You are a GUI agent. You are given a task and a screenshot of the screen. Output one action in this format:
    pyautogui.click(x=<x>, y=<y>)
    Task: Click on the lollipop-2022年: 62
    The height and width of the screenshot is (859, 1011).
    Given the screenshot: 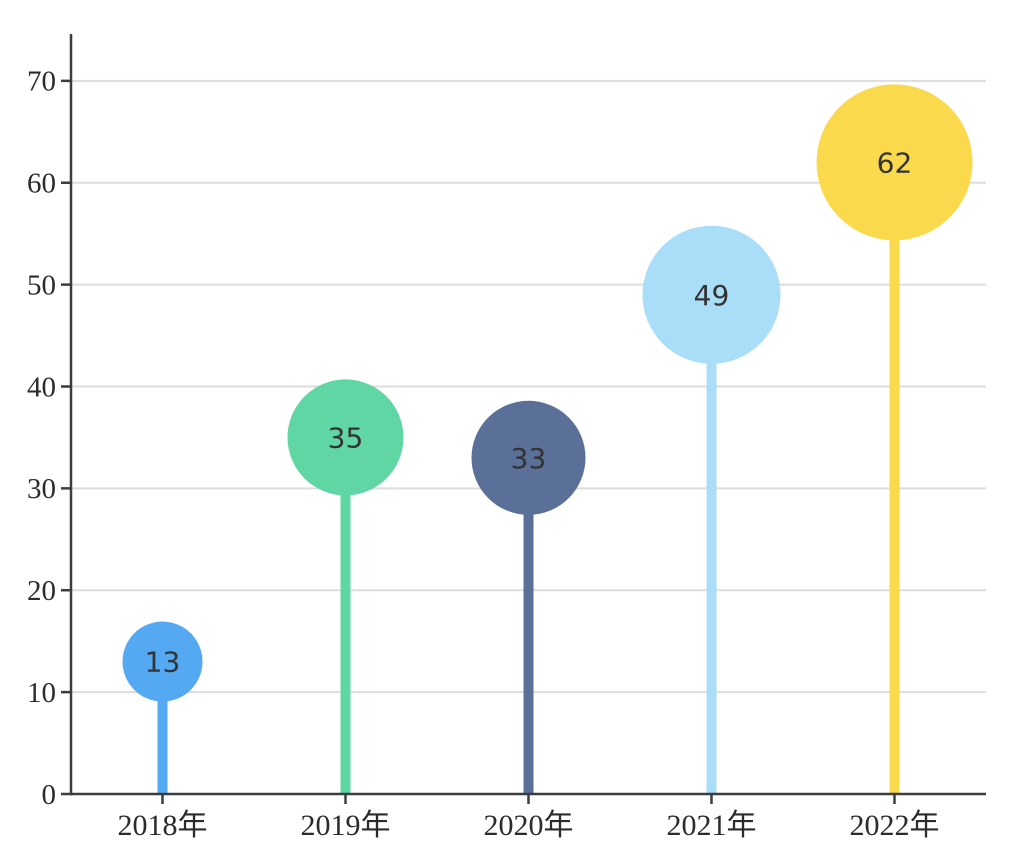 What is the action you would take?
    pyautogui.click(x=894, y=439)
    